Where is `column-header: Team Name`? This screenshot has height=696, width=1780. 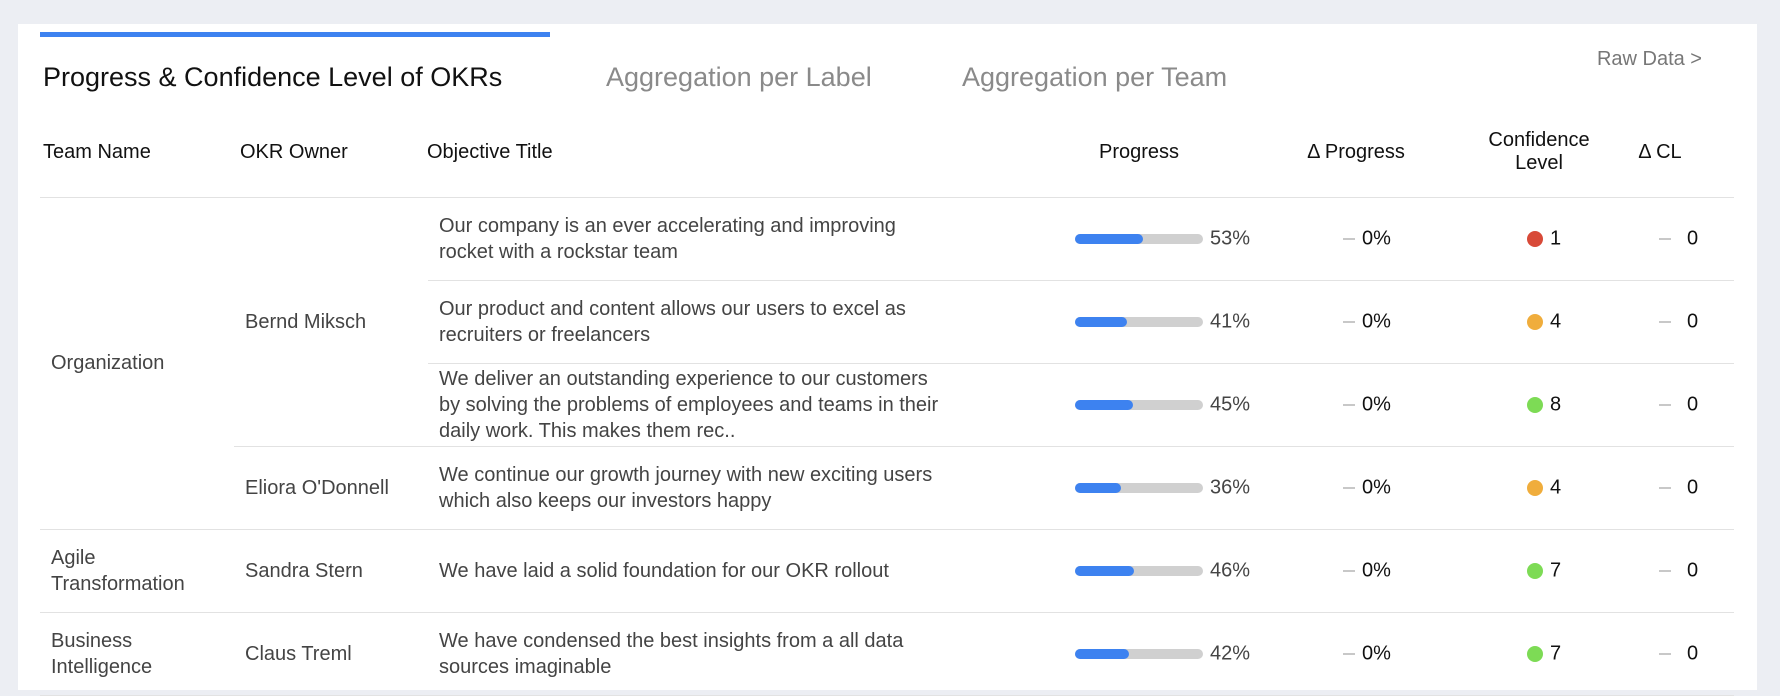
column-header: Team Name is located at coordinates (97, 152).